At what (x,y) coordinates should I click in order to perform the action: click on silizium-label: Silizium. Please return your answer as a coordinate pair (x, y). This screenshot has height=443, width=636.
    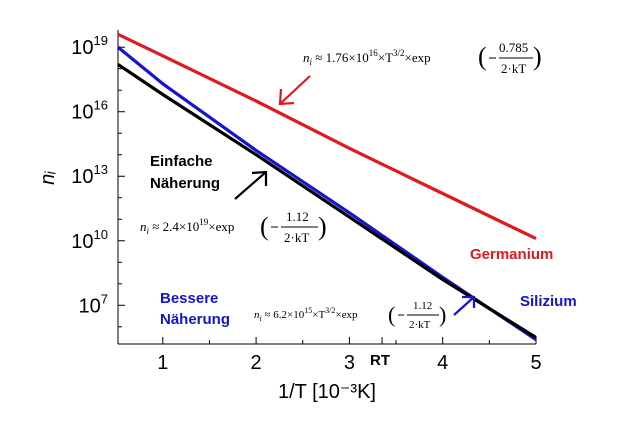
    Looking at the image, I should click on (548, 301).